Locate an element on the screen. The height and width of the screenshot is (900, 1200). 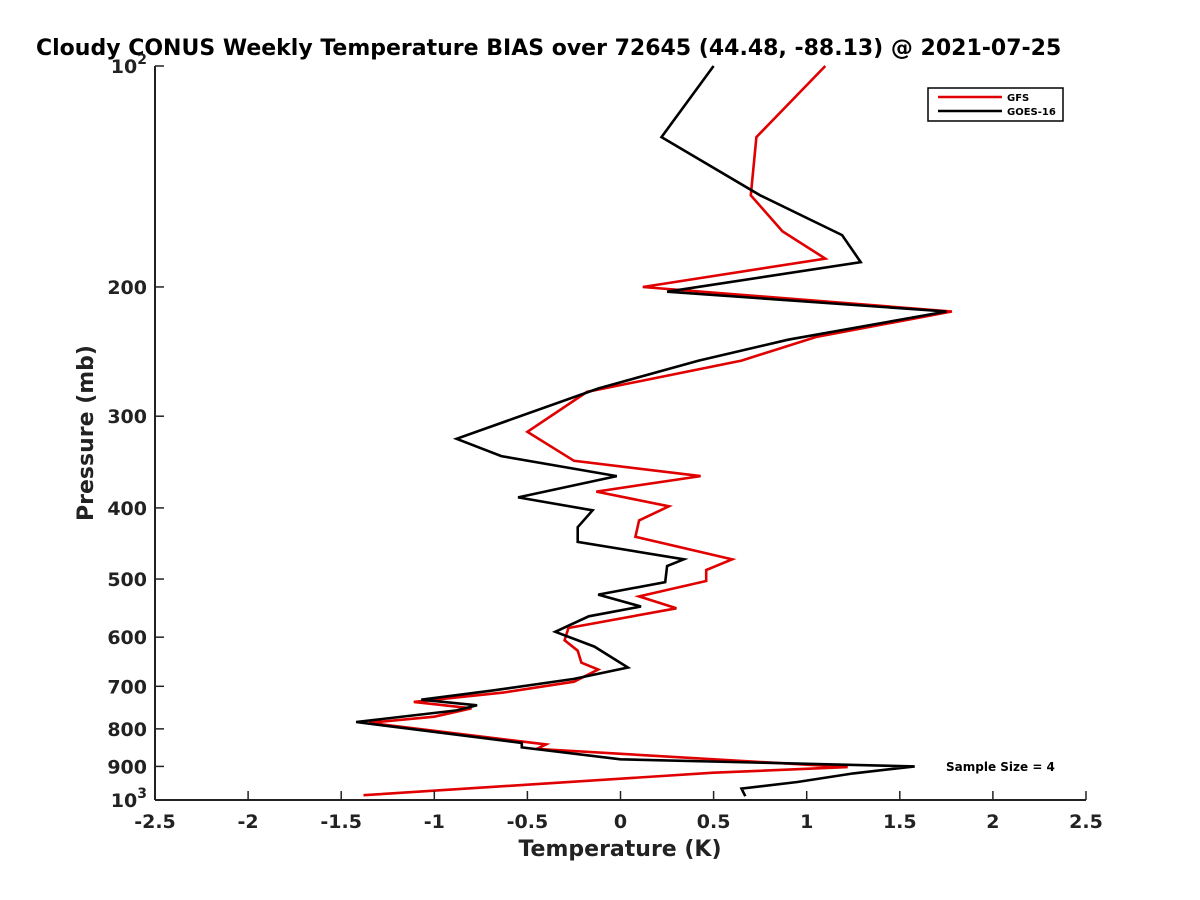
x-tick-label: -2 is located at coordinates (248, 822).